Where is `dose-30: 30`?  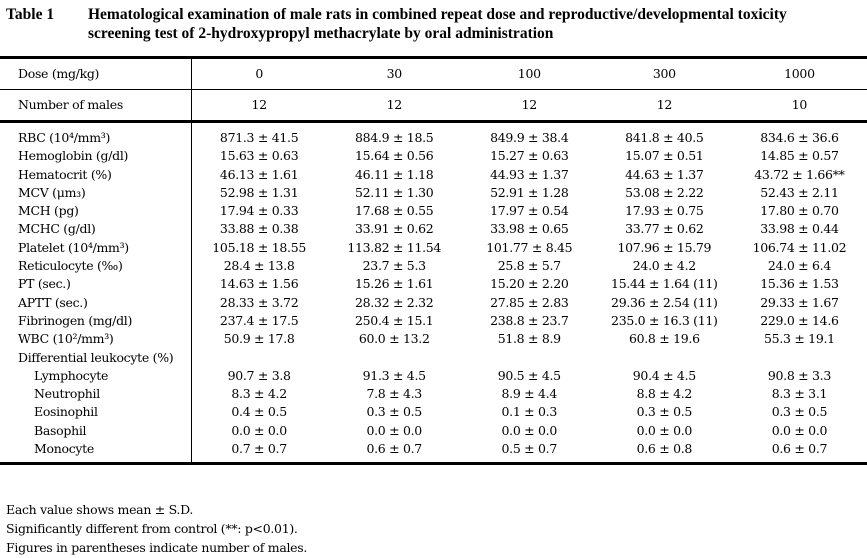
dose-30: 30 is located at coordinates (394, 73).